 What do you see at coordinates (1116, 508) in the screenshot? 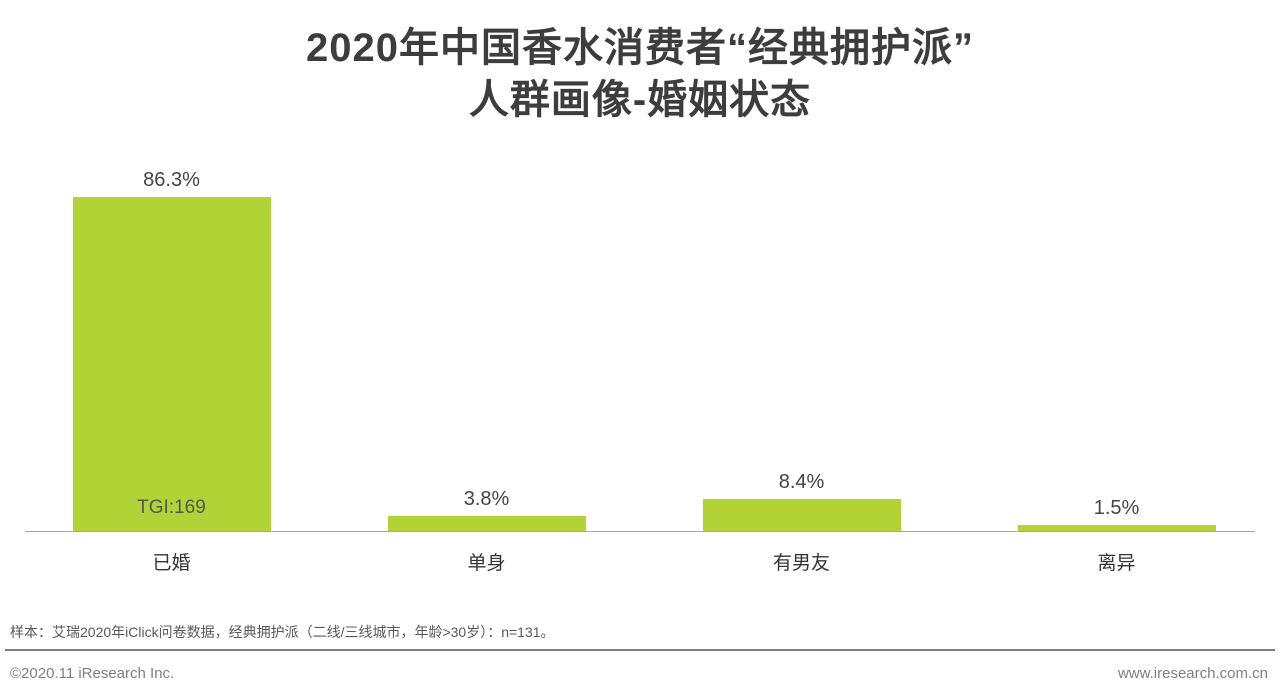
I see `bar-value-label: 1.5%` at bounding box center [1116, 508].